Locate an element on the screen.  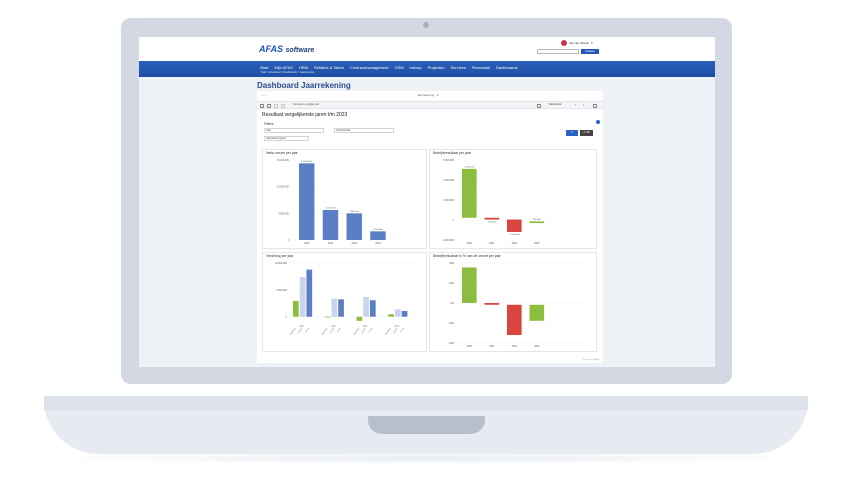
camera-icon is located at coordinates (426, 25).